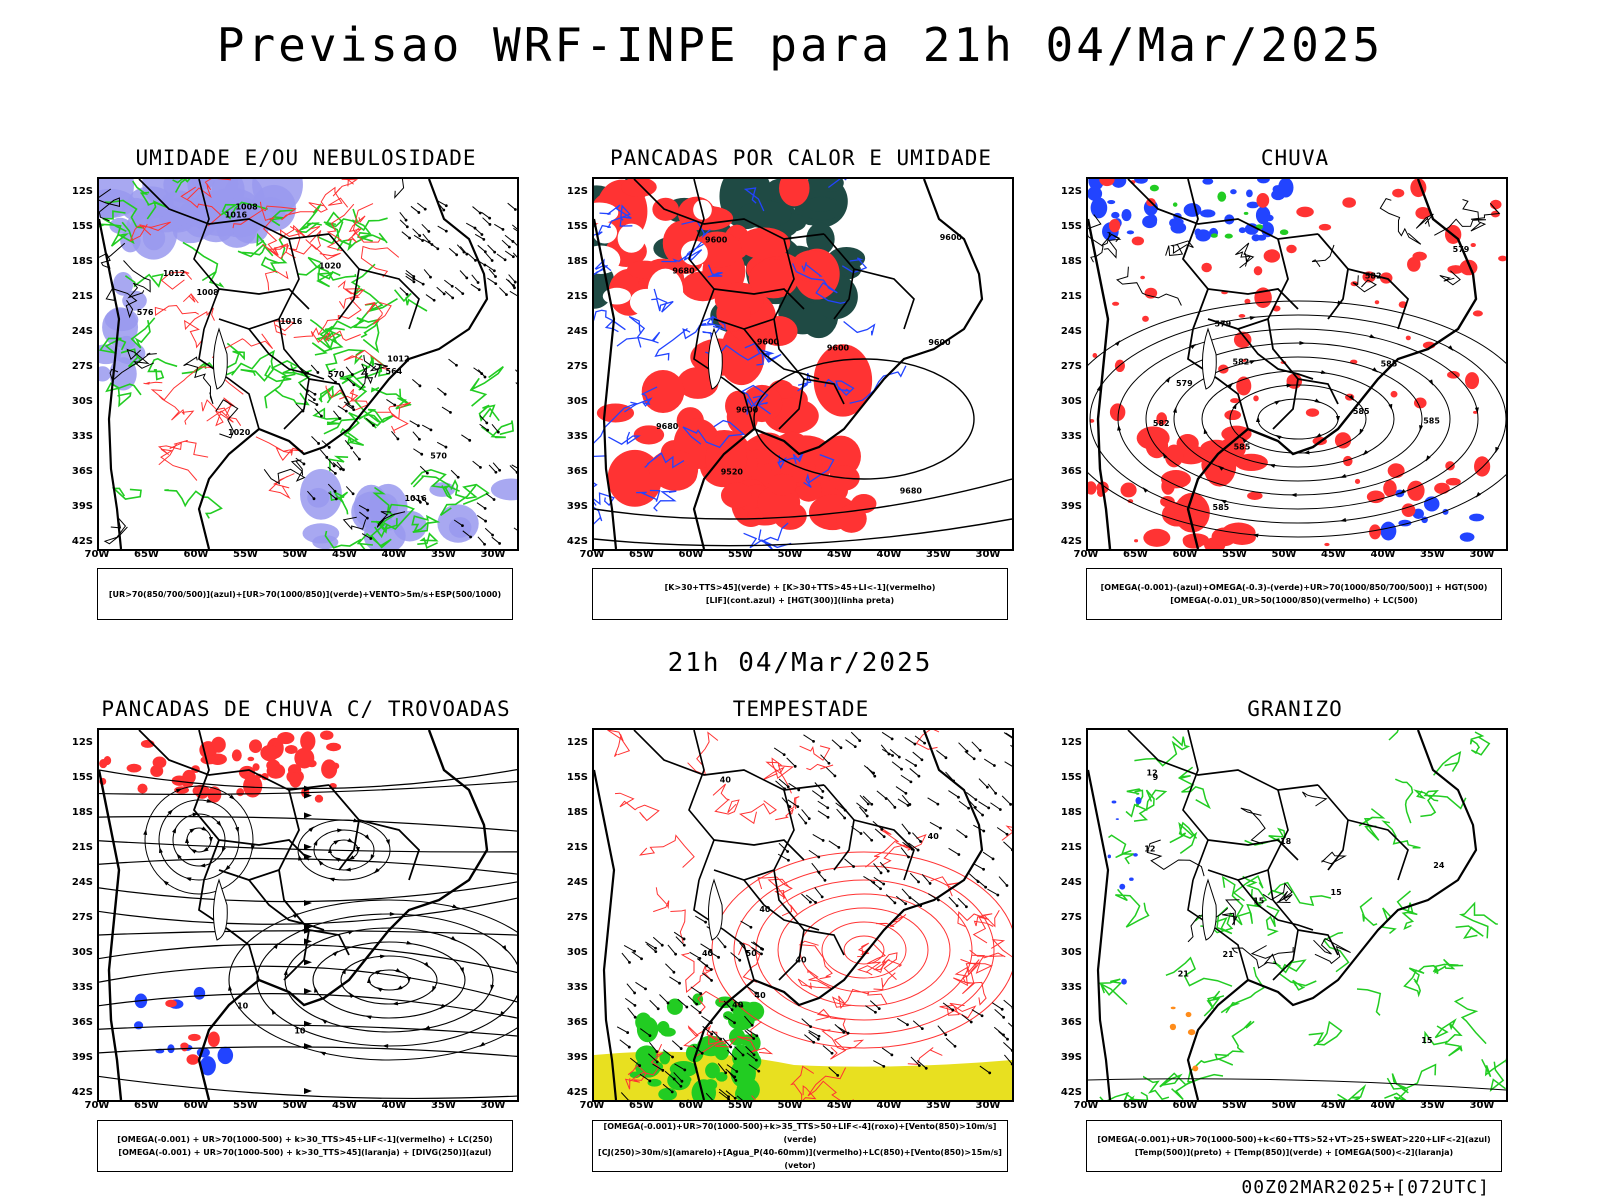 The image size is (1600, 1200). I want to click on map-plot: 10 10, so click(308, 915).